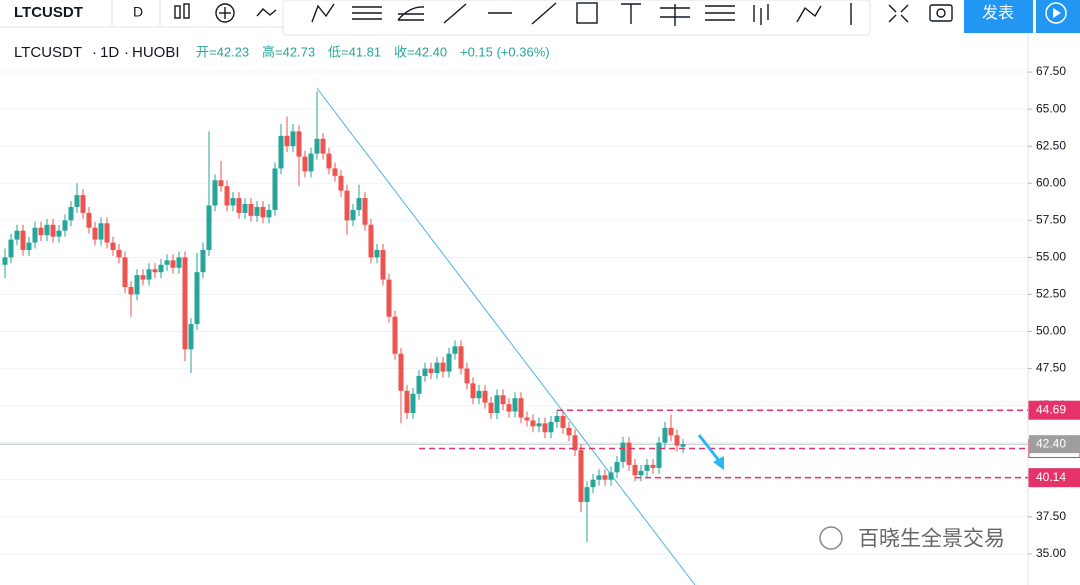 The image size is (1080, 585). What do you see at coordinates (941, 13) in the screenshot?
I see `snapshot-icon` at bounding box center [941, 13].